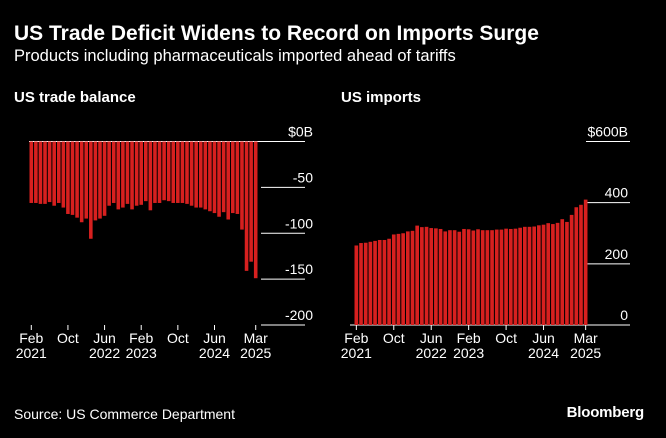 This screenshot has height=438, width=666. I want to click on source-note: Source: US Commerce Department, so click(124, 414).